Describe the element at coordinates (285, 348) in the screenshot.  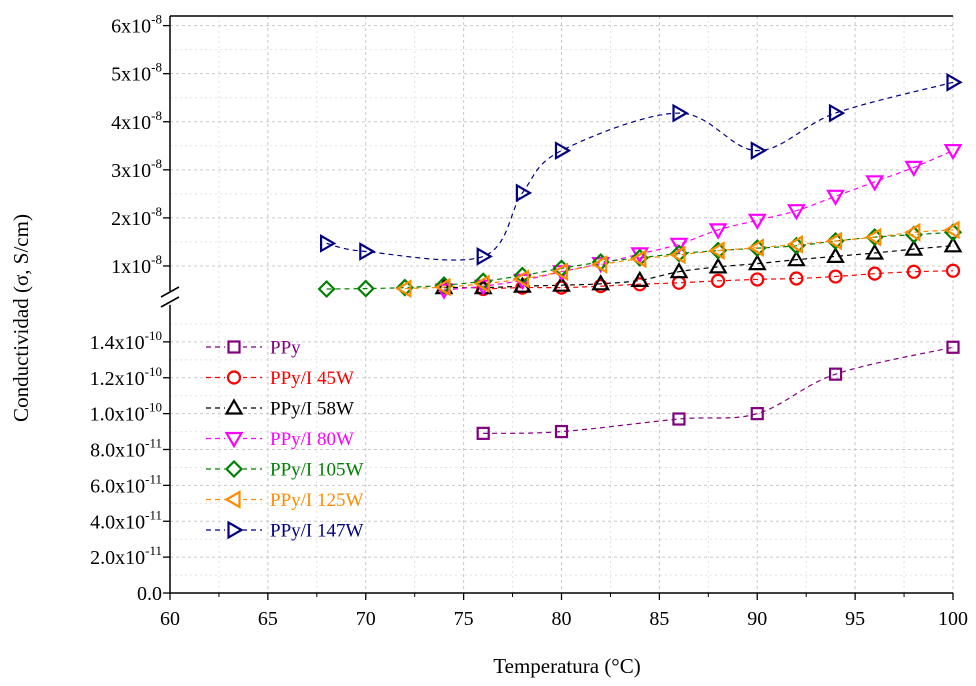
I see `legend-label: PPy` at that location.